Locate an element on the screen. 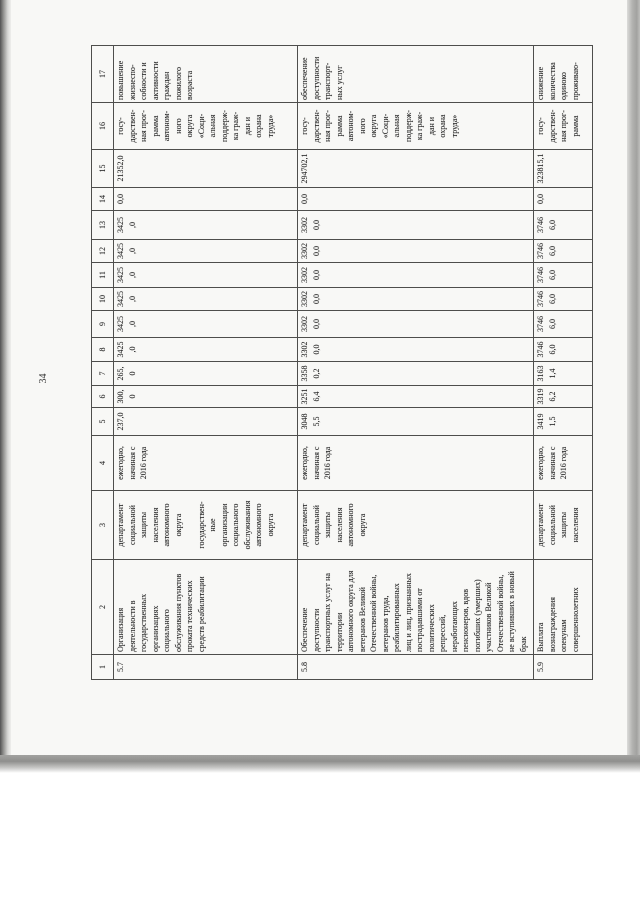  col-header-1: 1 is located at coordinates (102, 667).